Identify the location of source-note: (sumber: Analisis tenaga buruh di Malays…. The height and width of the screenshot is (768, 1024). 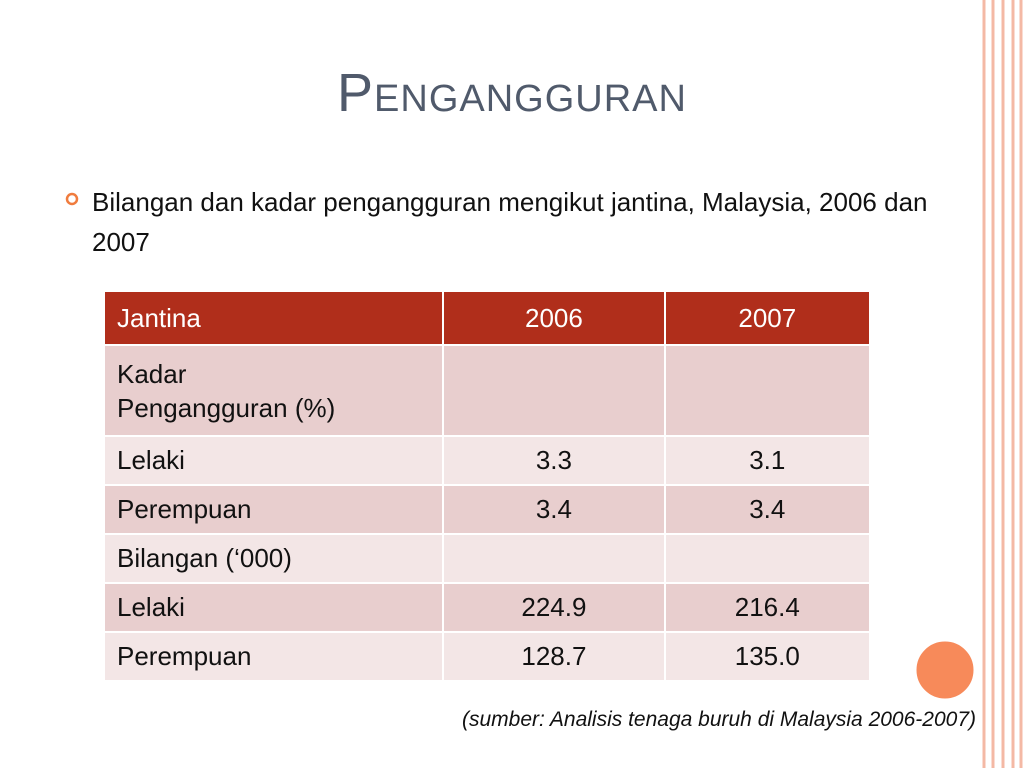
(718, 719).